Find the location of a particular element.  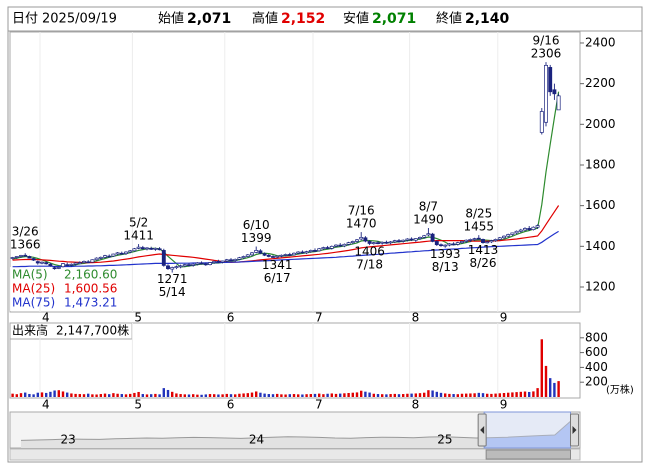

legend-value: 1,600.56 is located at coordinates (90, 289).